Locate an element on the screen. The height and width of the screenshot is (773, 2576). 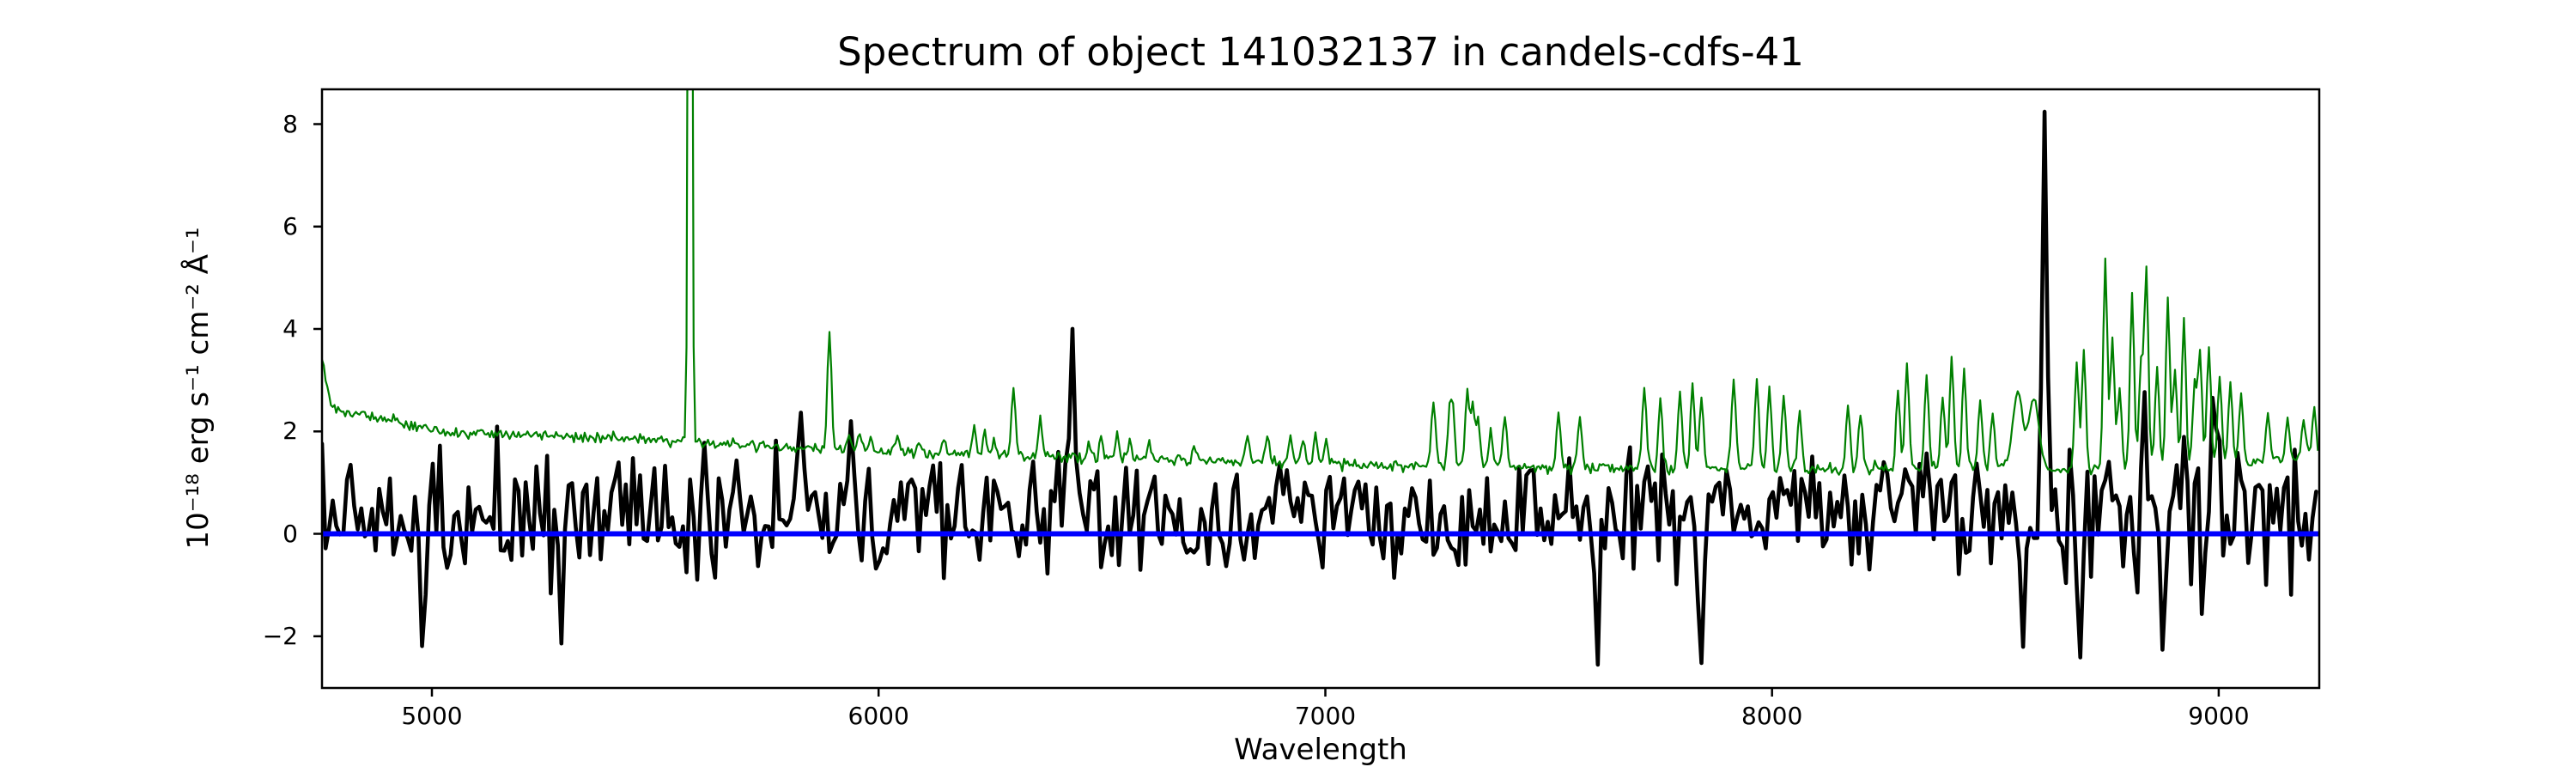
x-tick-label: 9000 is located at coordinates (2219, 716).